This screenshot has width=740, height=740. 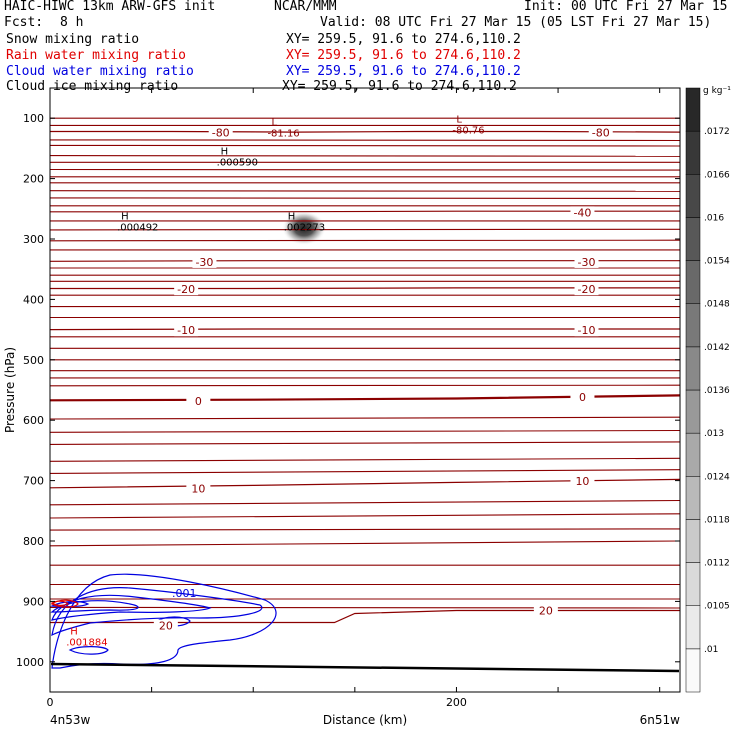 What do you see at coordinates (305, 7) in the screenshot?
I see `header-org: NCAR/MMM` at bounding box center [305, 7].